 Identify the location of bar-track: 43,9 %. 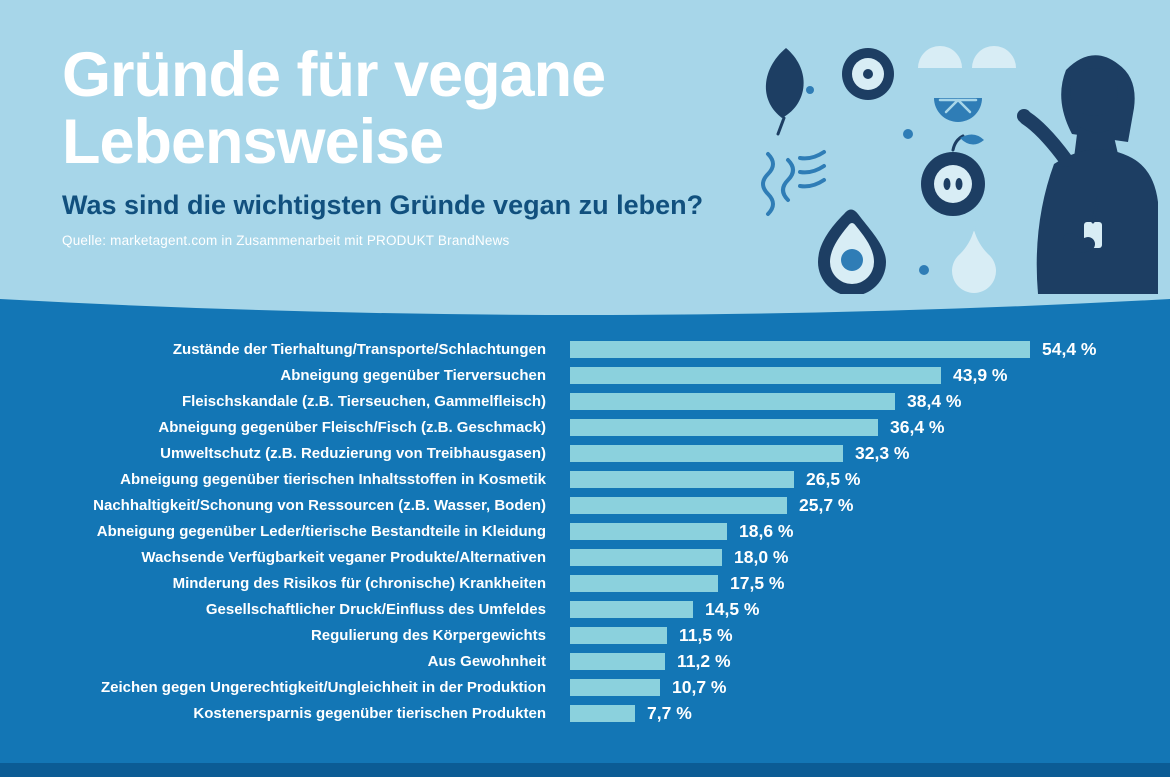
(864, 375).